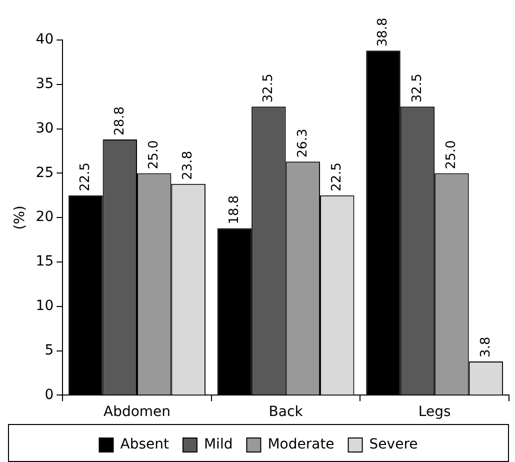  What do you see at coordinates (45, 40) in the screenshot?
I see `y-tick-label: 40` at bounding box center [45, 40].